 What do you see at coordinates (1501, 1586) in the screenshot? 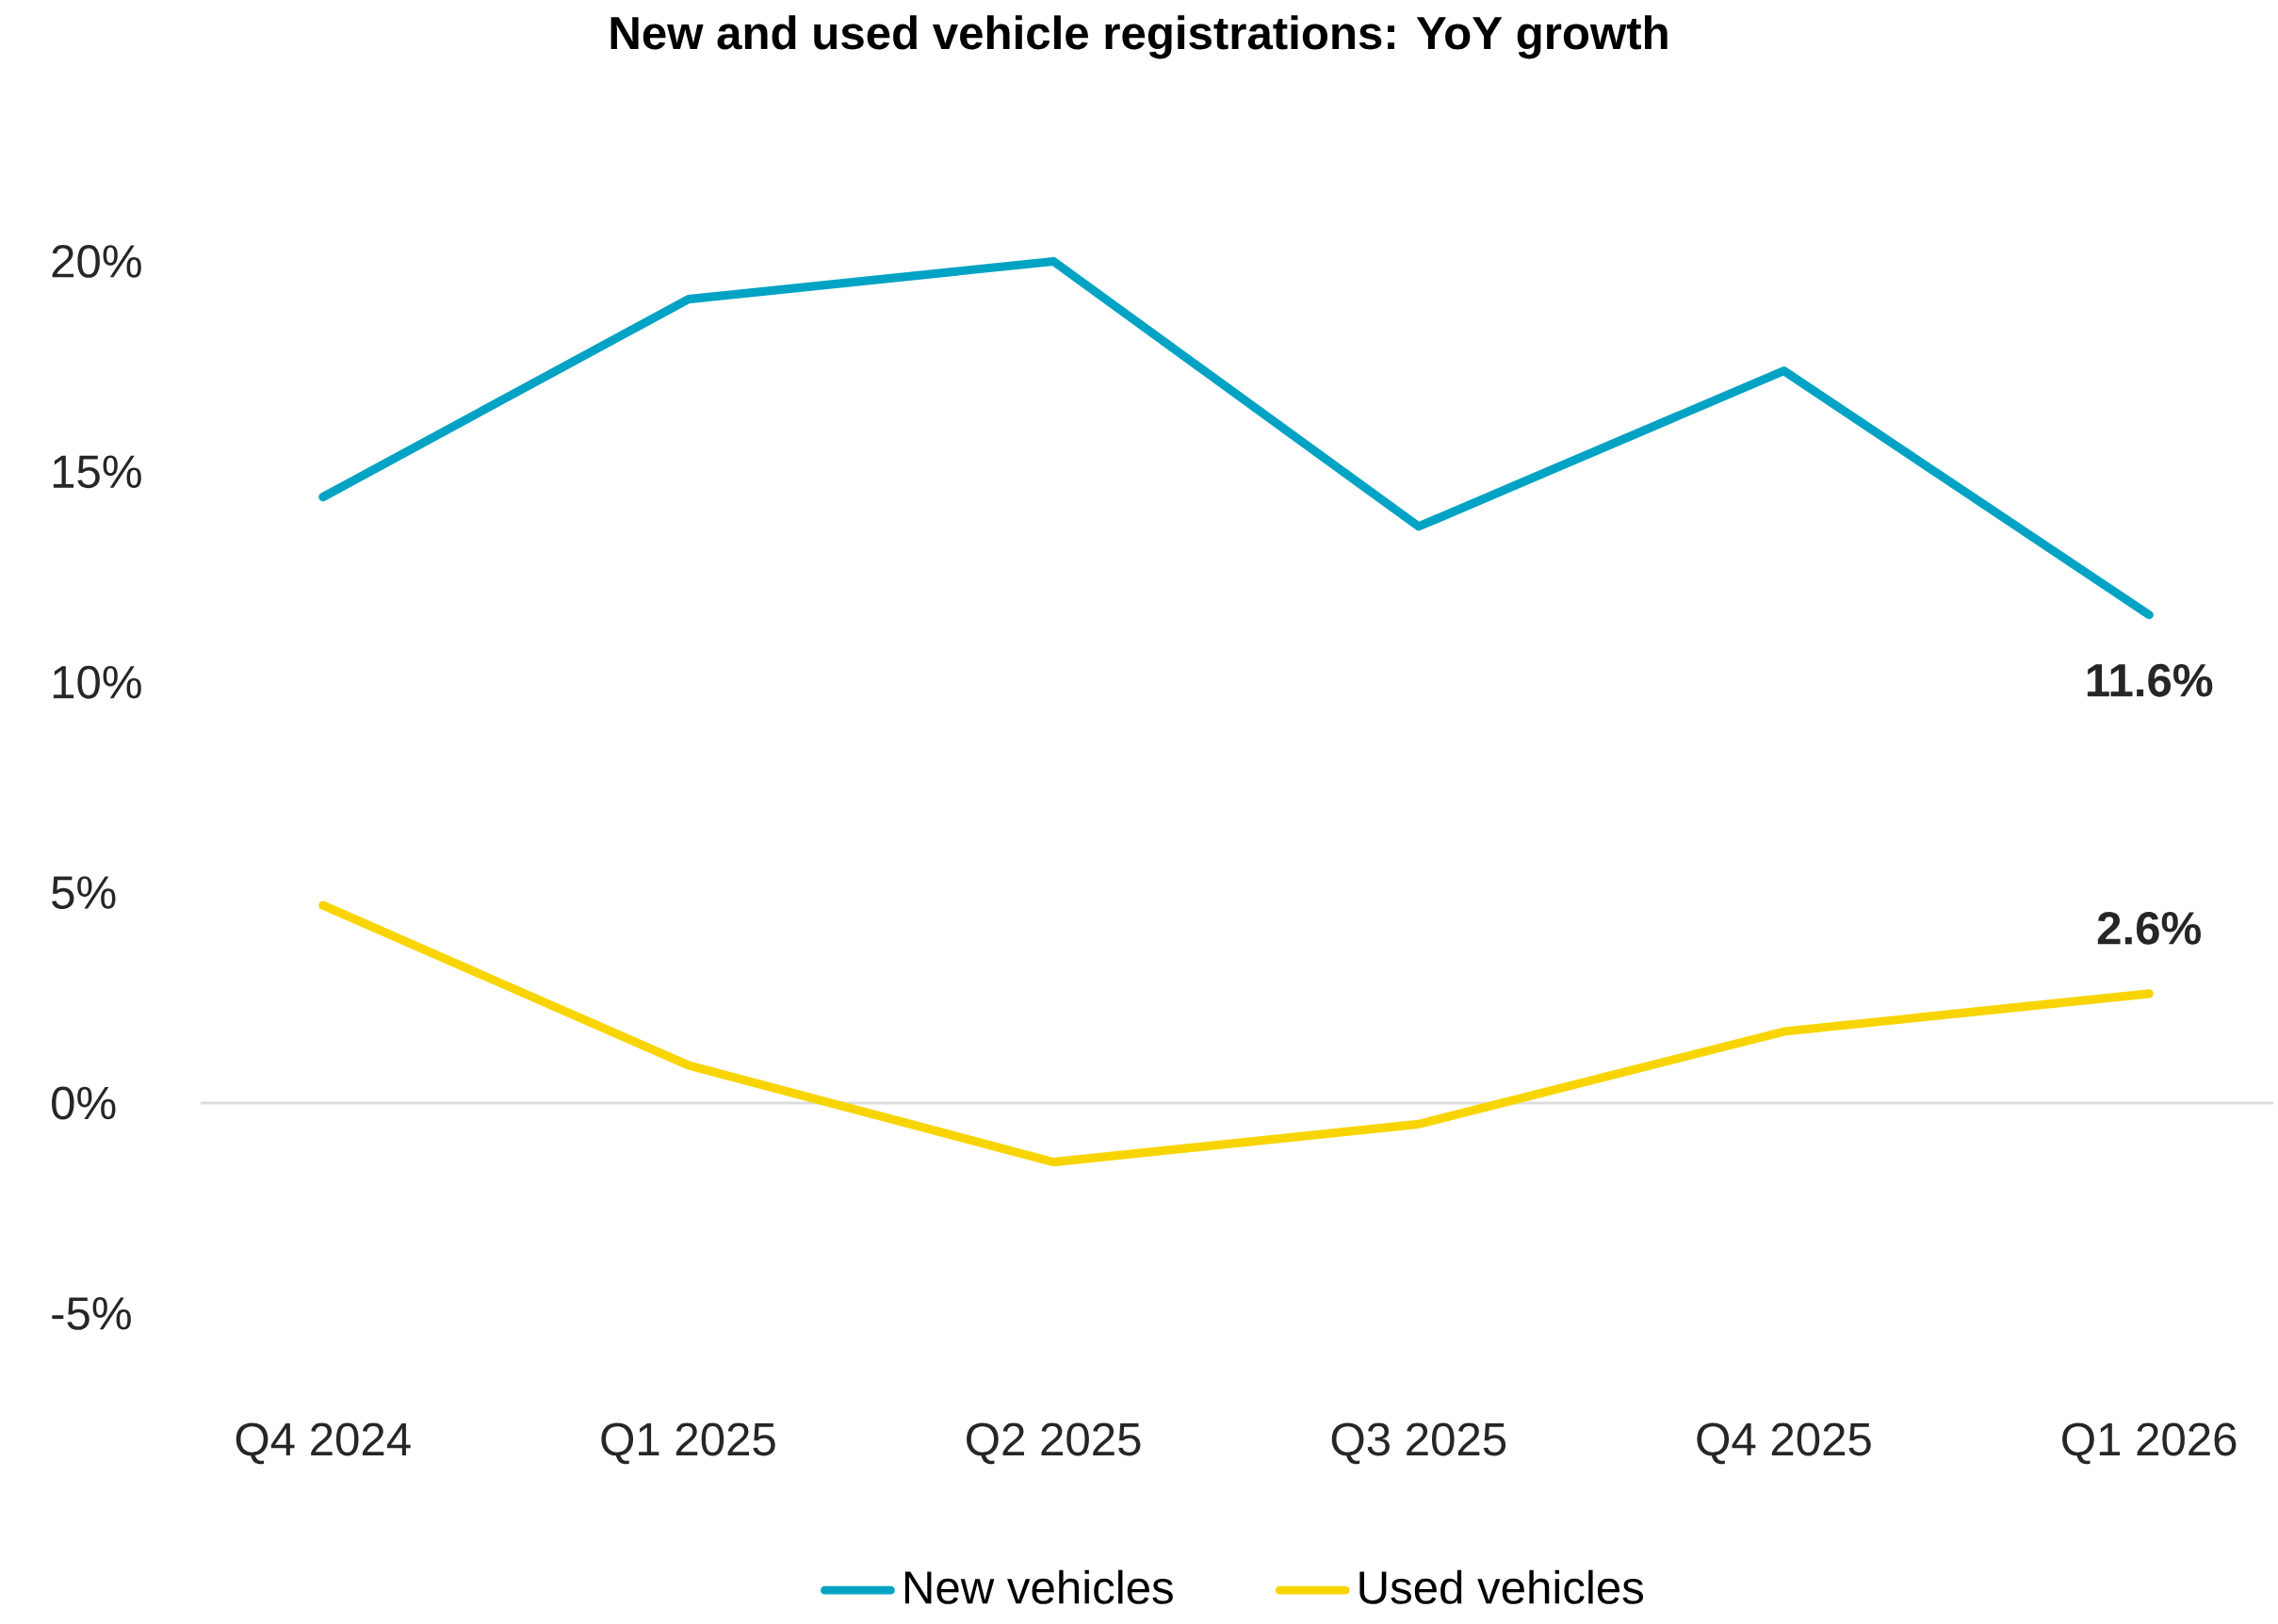
I see `legend-label: Used vehicles` at bounding box center [1501, 1586].